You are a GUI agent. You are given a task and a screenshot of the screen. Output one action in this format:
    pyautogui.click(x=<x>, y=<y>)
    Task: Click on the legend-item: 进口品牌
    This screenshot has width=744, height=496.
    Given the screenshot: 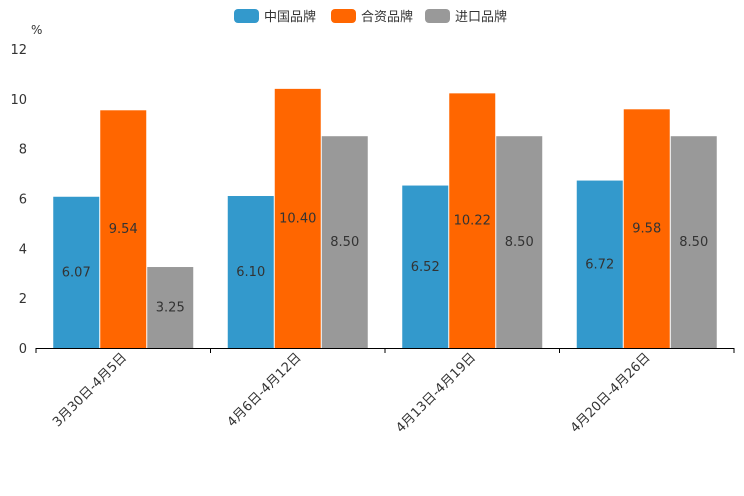 What is the action you would take?
    pyautogui.click(x=466, y=17)
    